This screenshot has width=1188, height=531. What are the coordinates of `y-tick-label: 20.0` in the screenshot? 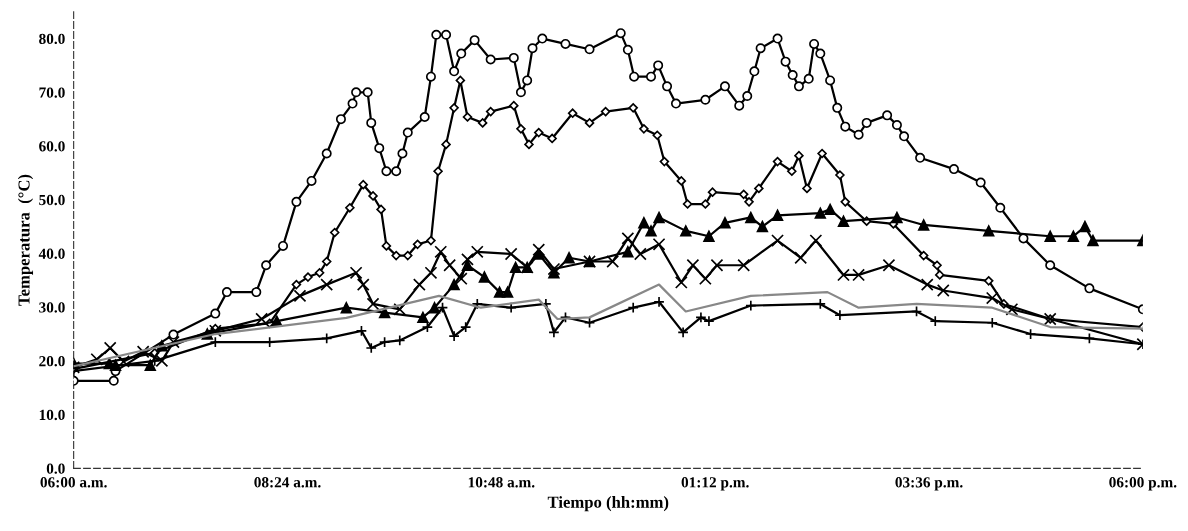 It's located at (52, 361).